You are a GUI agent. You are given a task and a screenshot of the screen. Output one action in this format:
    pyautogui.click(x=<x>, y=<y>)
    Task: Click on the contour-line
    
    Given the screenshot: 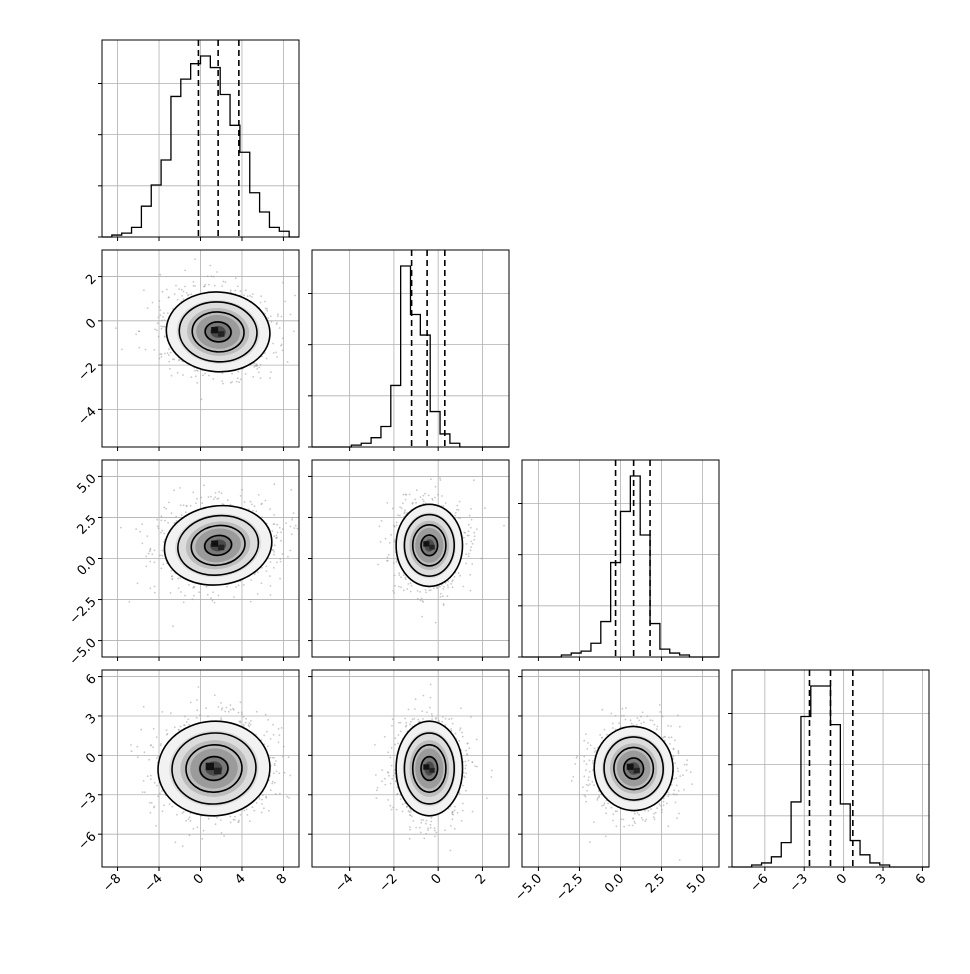 What is the action you would take?
    pyautogui.click(x=218, y=545)
    